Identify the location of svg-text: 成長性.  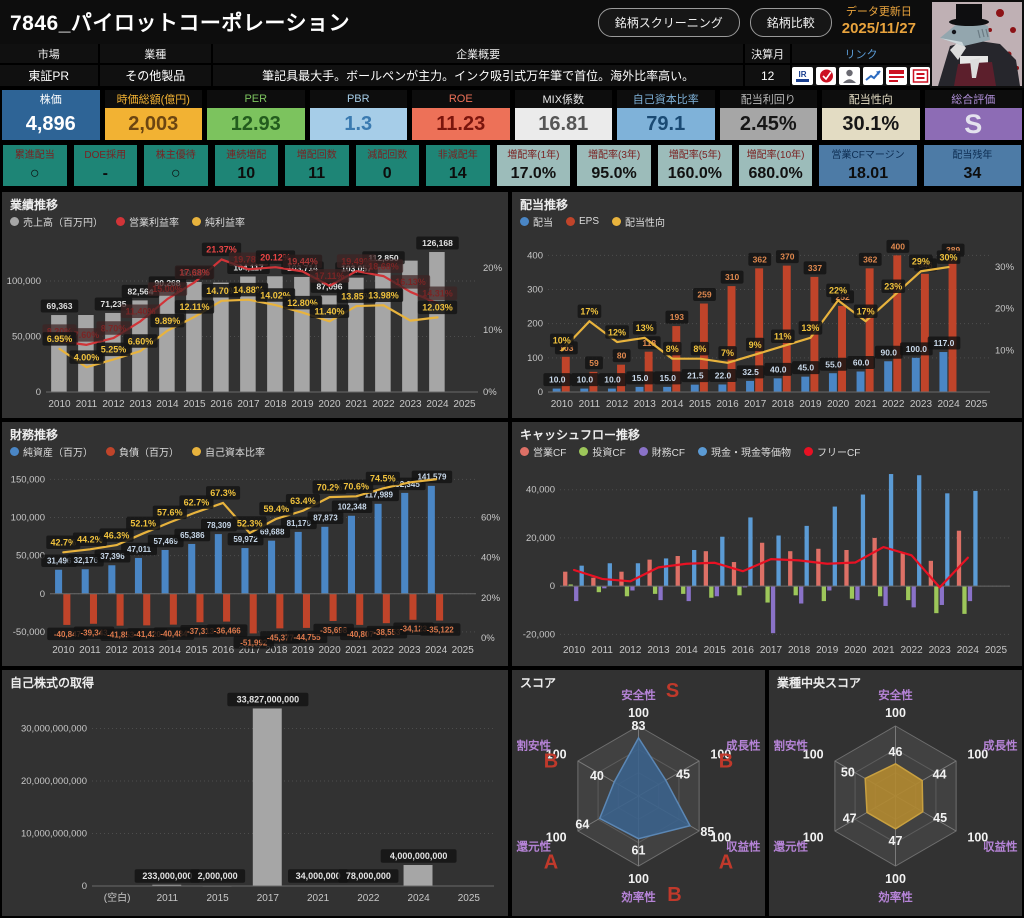
(743, 746).